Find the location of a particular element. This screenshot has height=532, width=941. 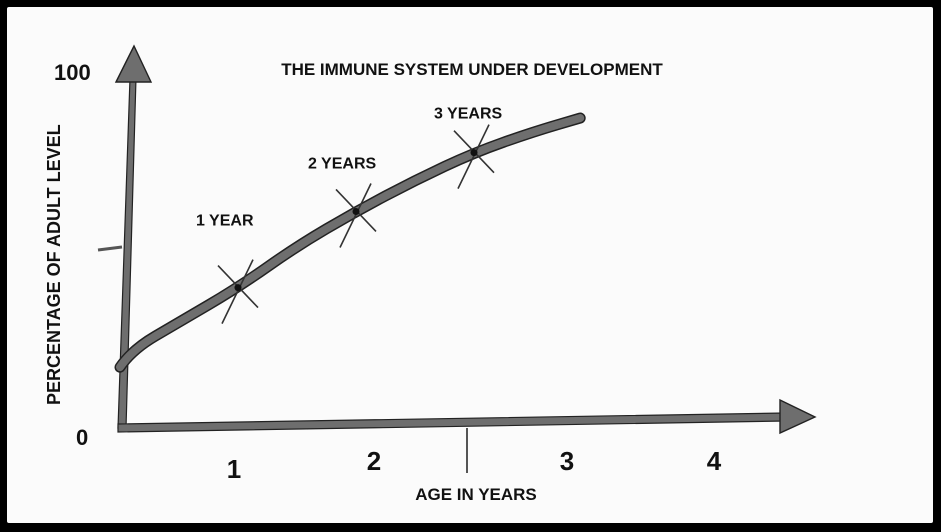

x-axis-label: AGE IN YEARS is located at coordinates (476, 494).